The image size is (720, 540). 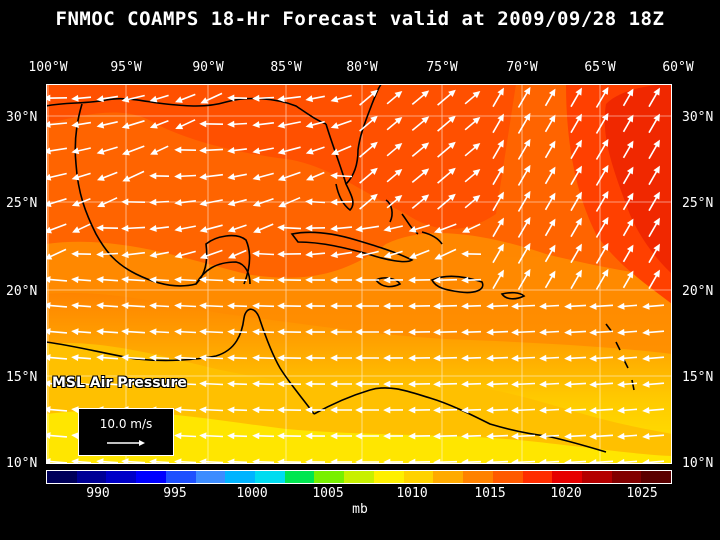 I want to click on yucatan, so click(x=223, y=273).